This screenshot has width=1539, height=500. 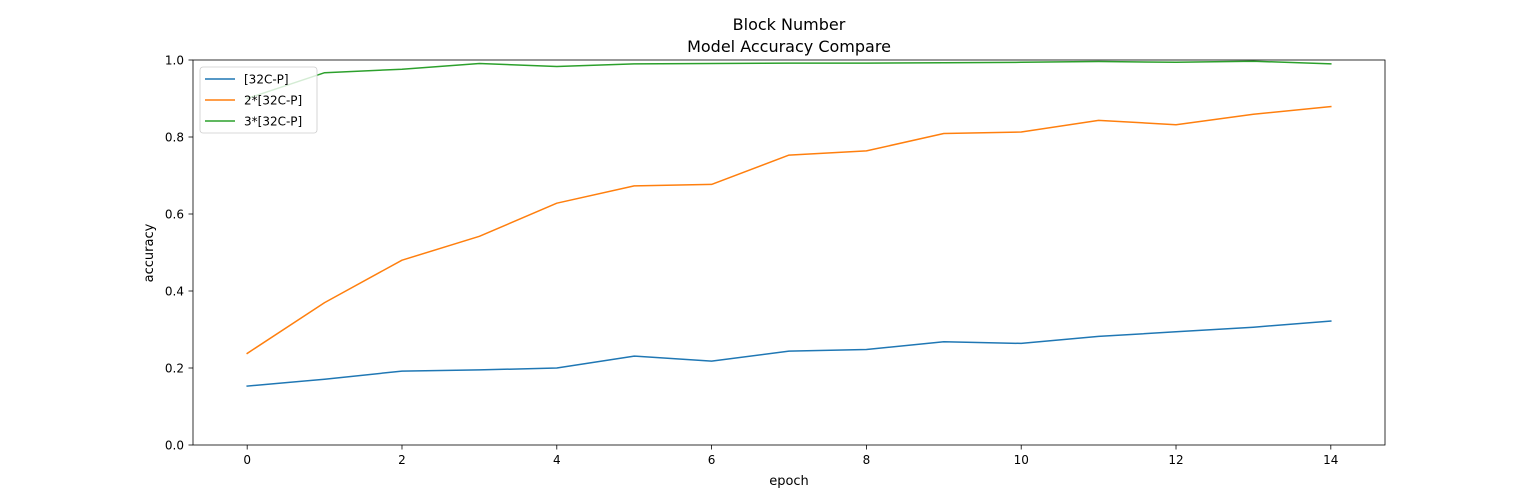 I want to click on x-tick-label: 12, so click(x=1175, y=460).